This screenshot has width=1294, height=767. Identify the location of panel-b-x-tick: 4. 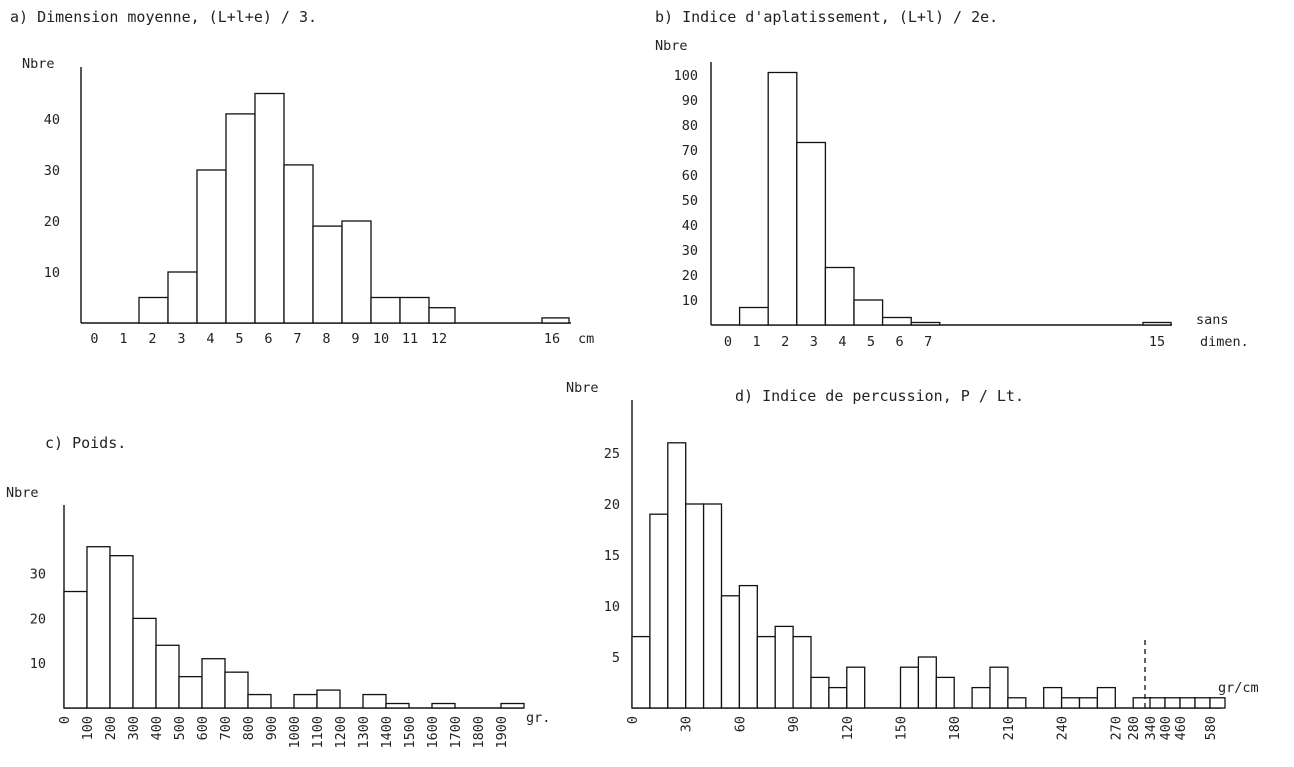
(842, 342).